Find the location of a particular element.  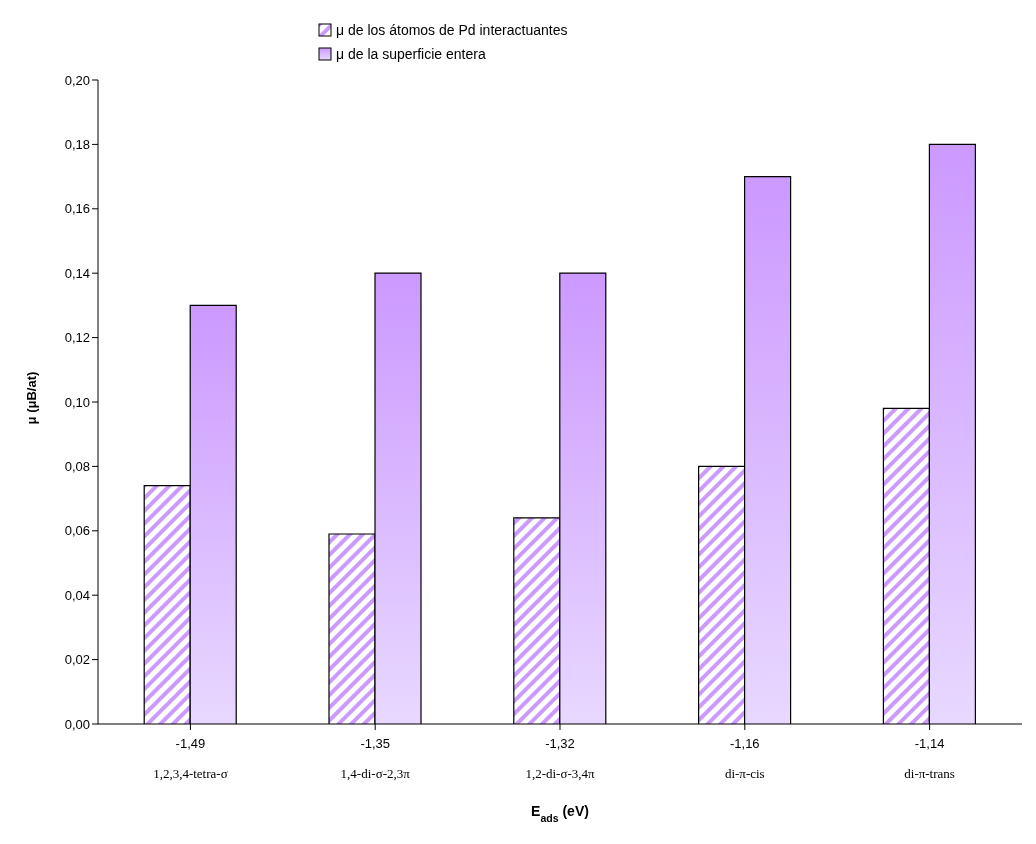

y-tick-label: 0,16 is located at coordinates (77, 209).